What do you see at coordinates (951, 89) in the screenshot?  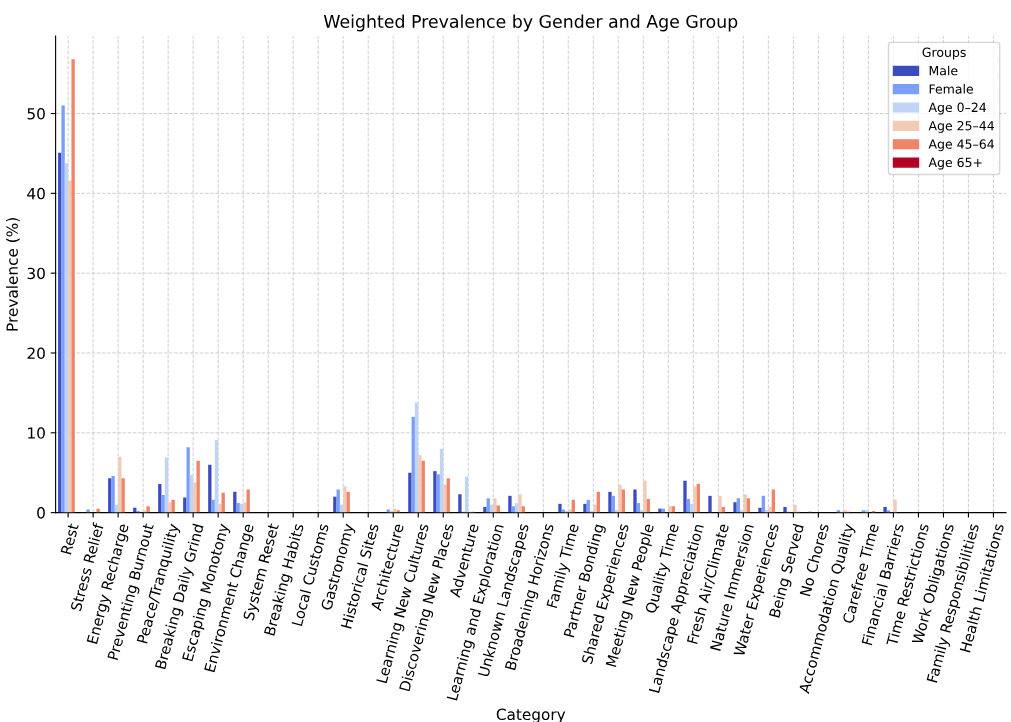 I see `legend-label: Female` at bounding box center [951, 89].